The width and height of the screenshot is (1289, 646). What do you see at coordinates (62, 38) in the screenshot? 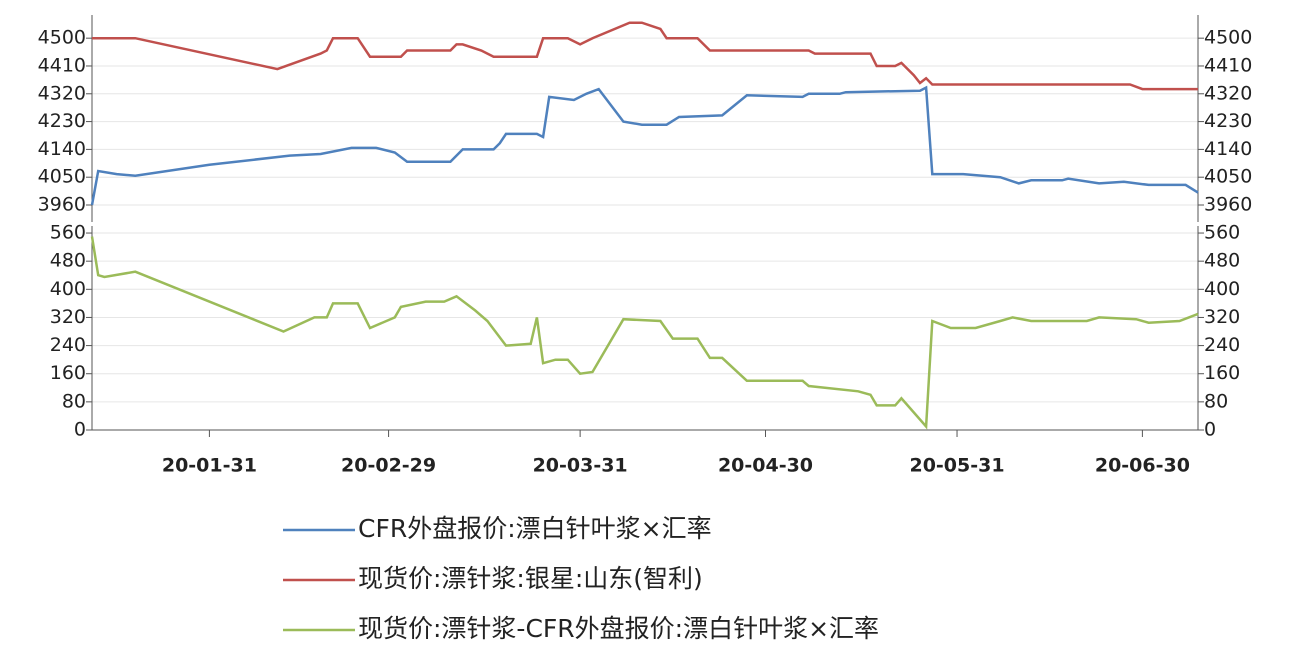
I see `y-tick-label: 4500` at bounding box center [62, 38].